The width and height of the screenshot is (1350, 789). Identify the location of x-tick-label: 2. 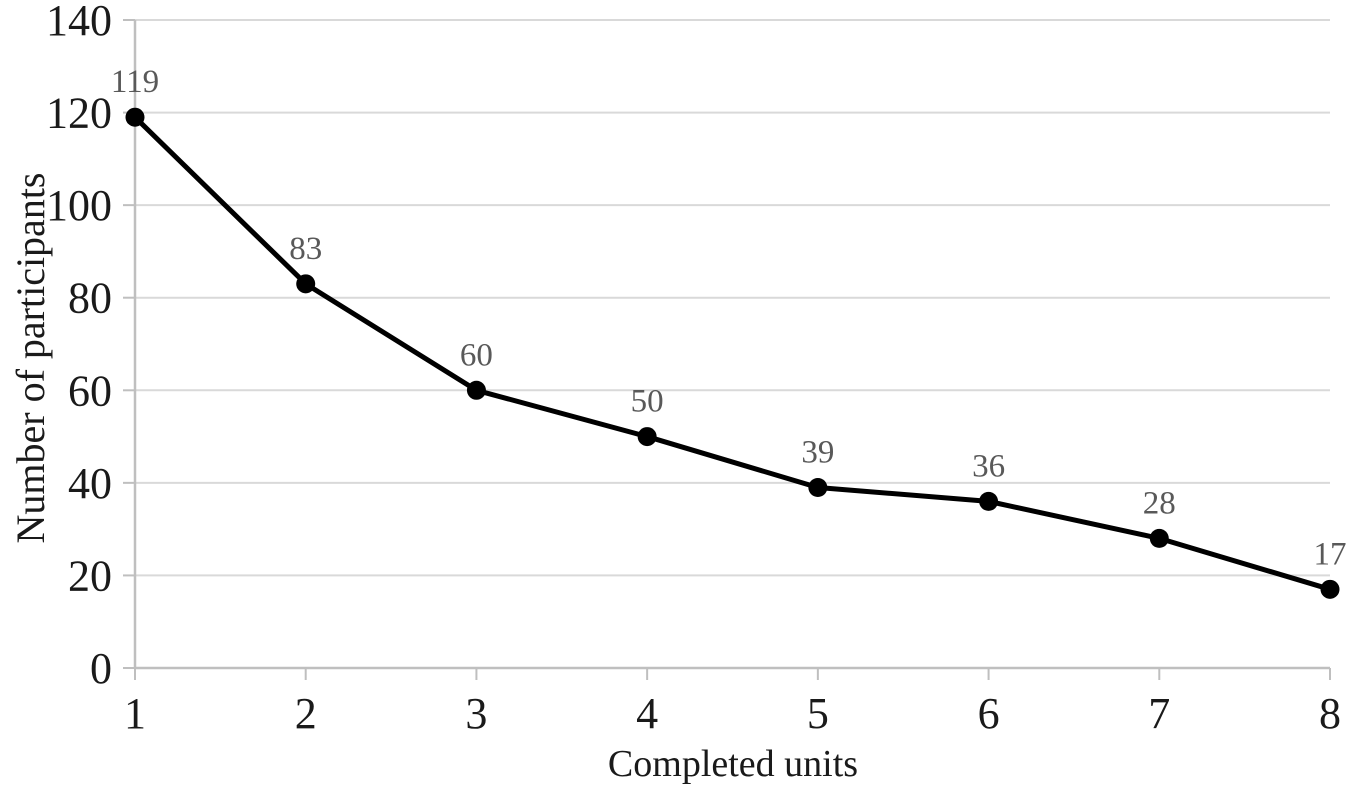
(306, 713).